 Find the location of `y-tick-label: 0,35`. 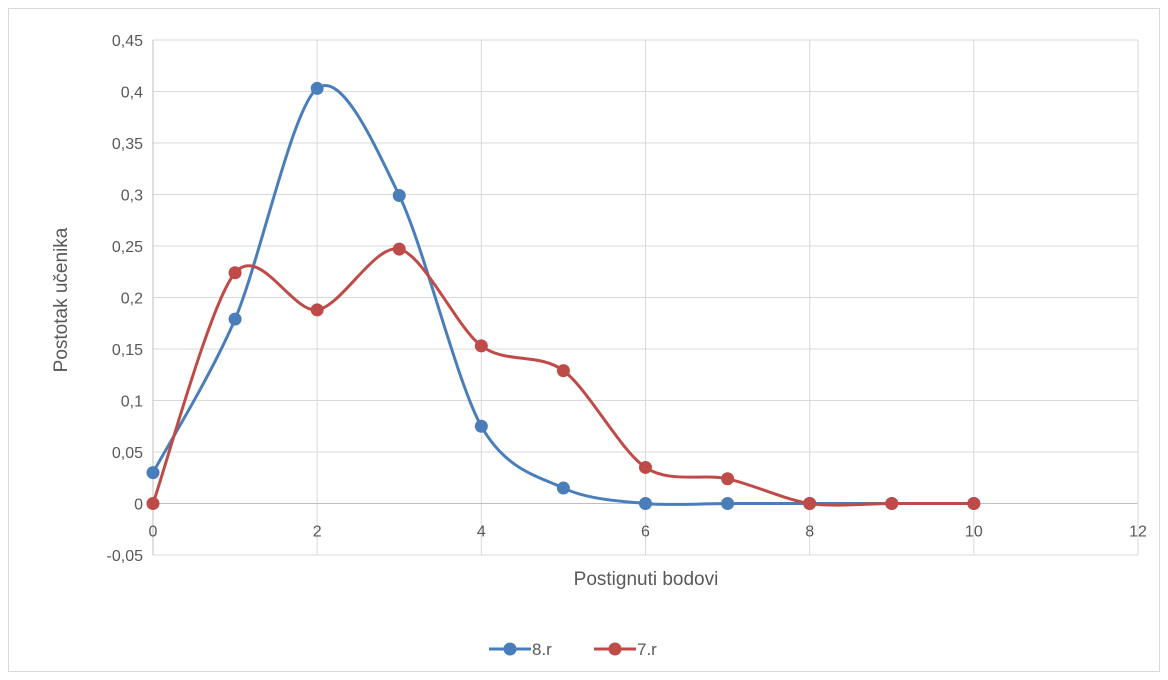

y-tick-label: 0,35 is located at coordinates (127, 144).